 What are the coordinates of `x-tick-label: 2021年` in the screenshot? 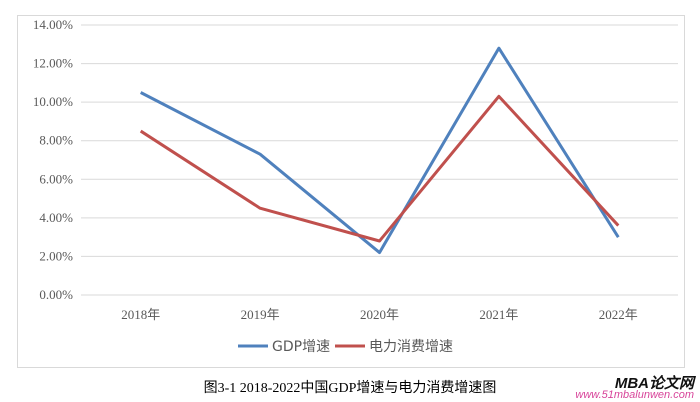 It's located at (498, 314).